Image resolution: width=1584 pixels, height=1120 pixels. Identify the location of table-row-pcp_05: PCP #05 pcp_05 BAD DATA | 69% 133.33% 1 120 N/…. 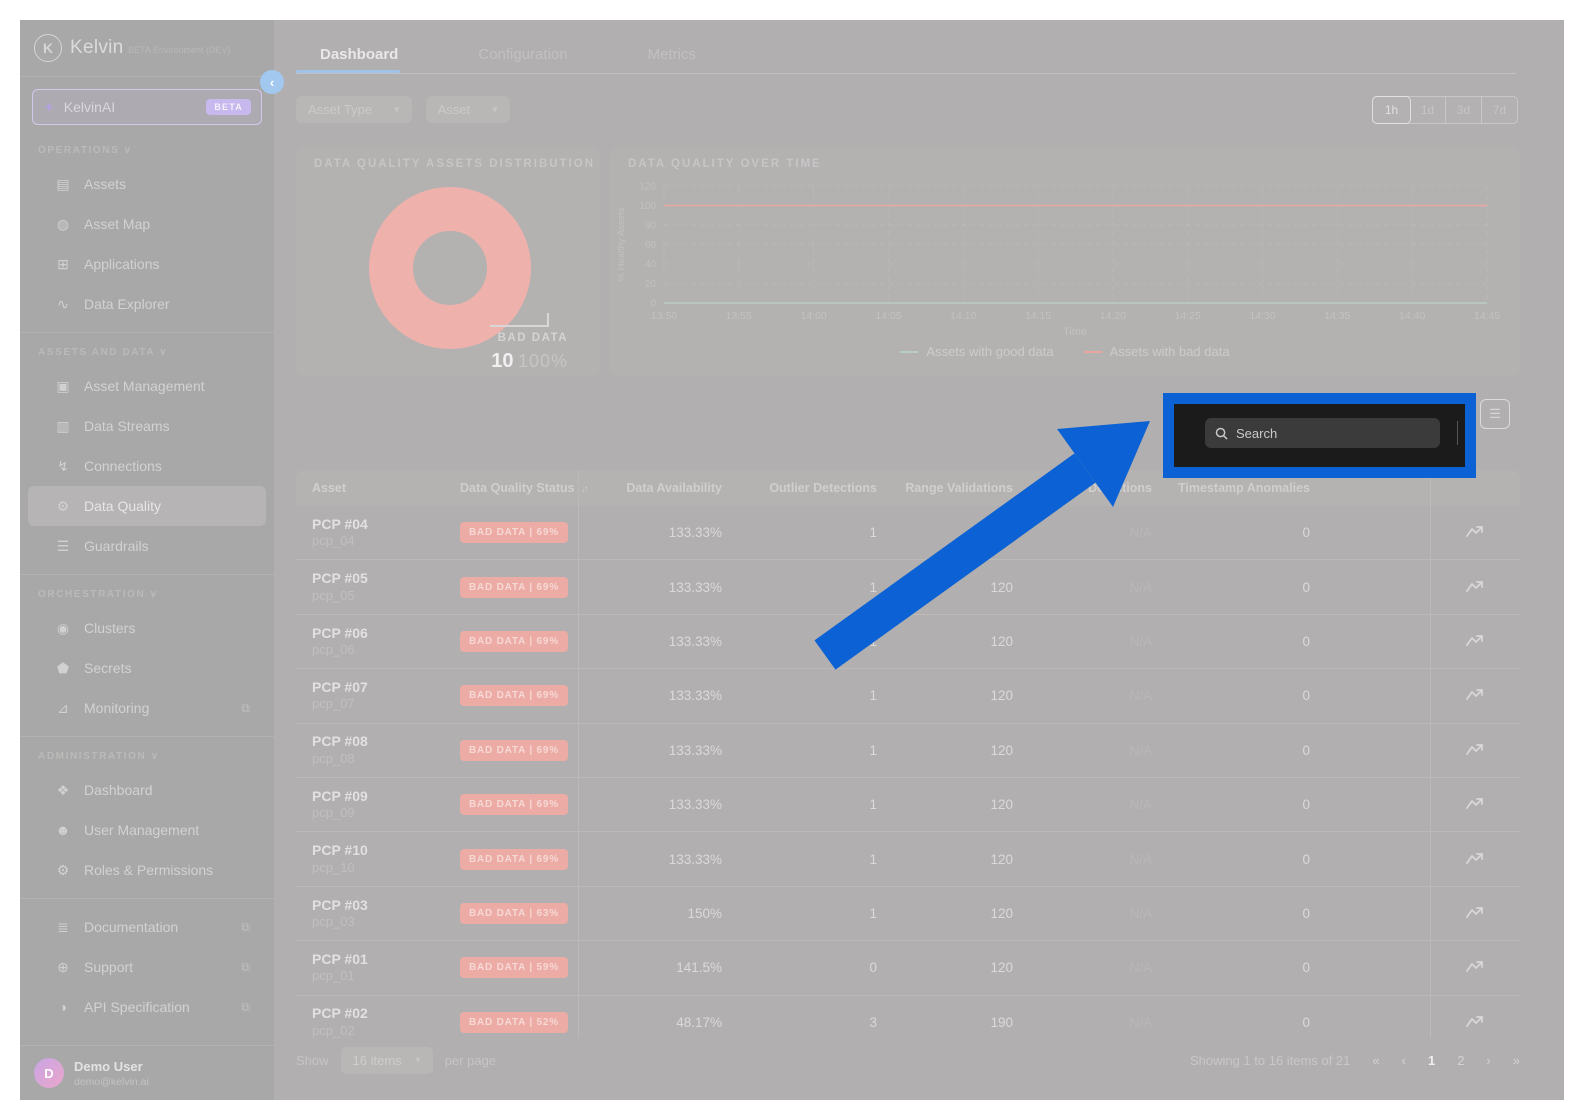
(908, 586).